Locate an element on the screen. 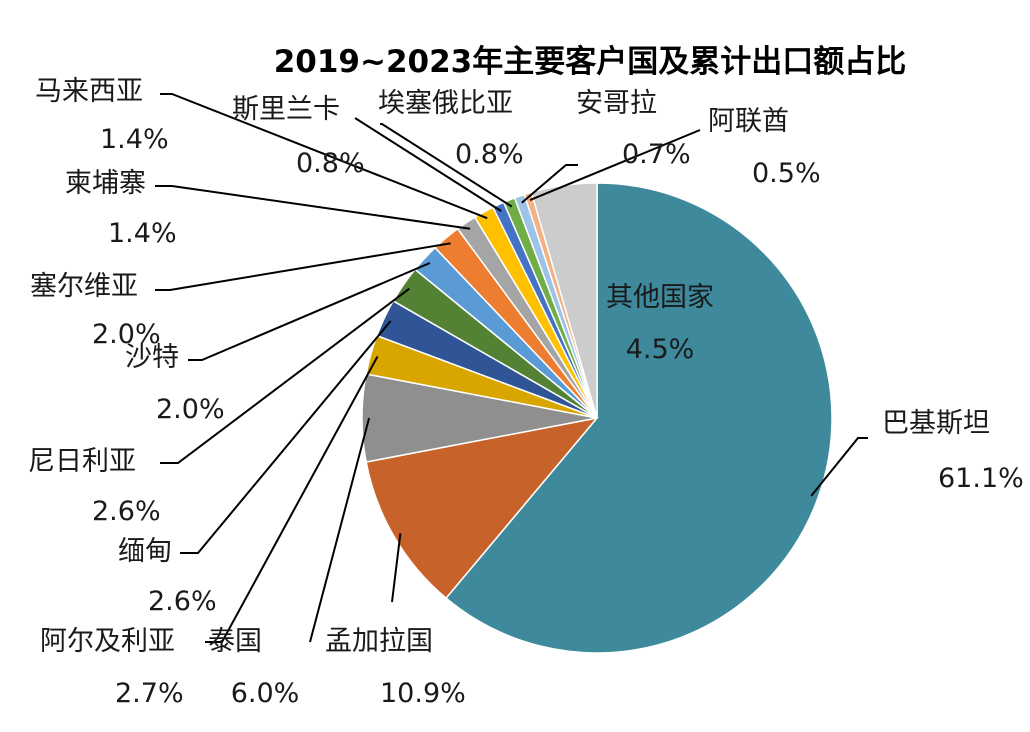 This screenshot has height=732, width=1030. slice-label-0: 巴基斯坦 is located at coordinates (936, 423).